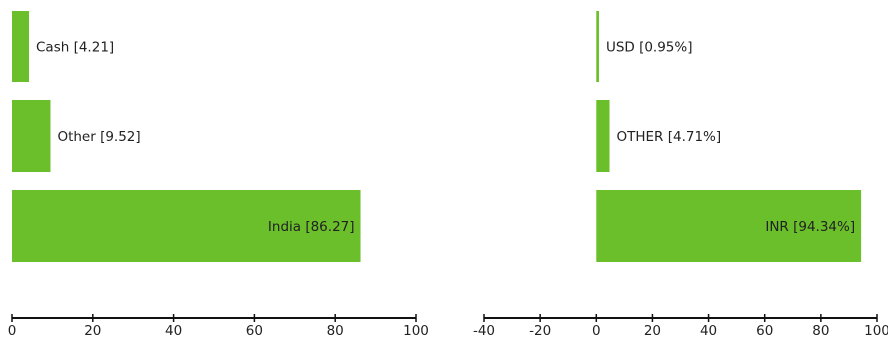  What do you see at coordinates (21, 46) in the screenshot?
I see `bar-cash` at bounding box center [21, 46].